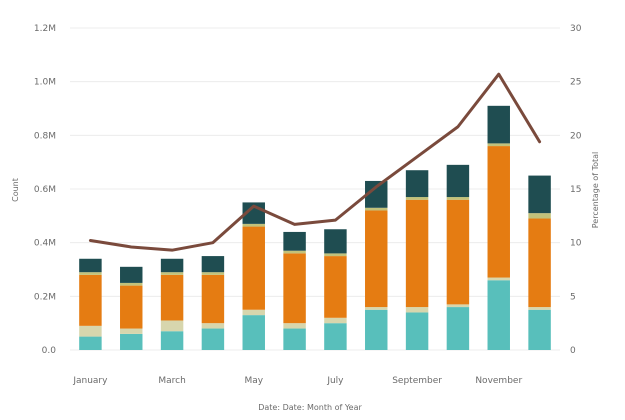  What do you see at coordinates (45, 244) in the screenshot?
I see `y-tick-label-left: 0.4M` at bounding box center [45, 244].